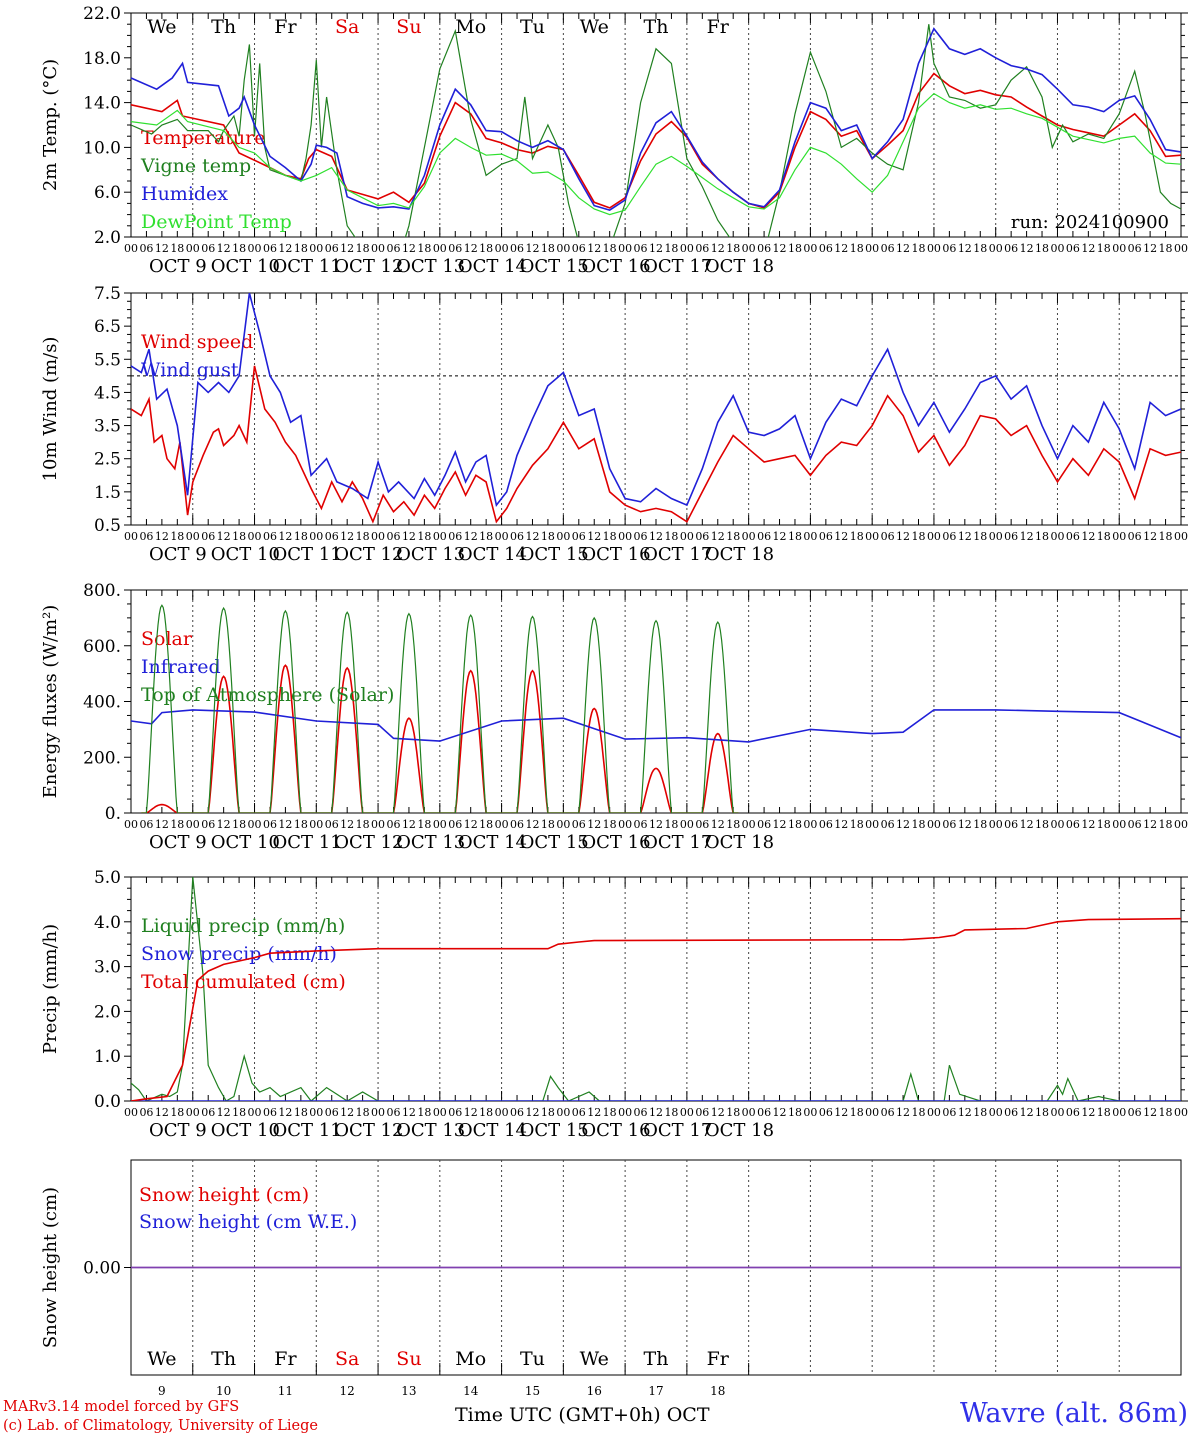 The height and width of the screenshot is (1440, 1194). What do you see at coordinates (224, 1195) in the screenshot?
I see `legend-entry: Snow height (cm)` at bounding box center [224, 1195].